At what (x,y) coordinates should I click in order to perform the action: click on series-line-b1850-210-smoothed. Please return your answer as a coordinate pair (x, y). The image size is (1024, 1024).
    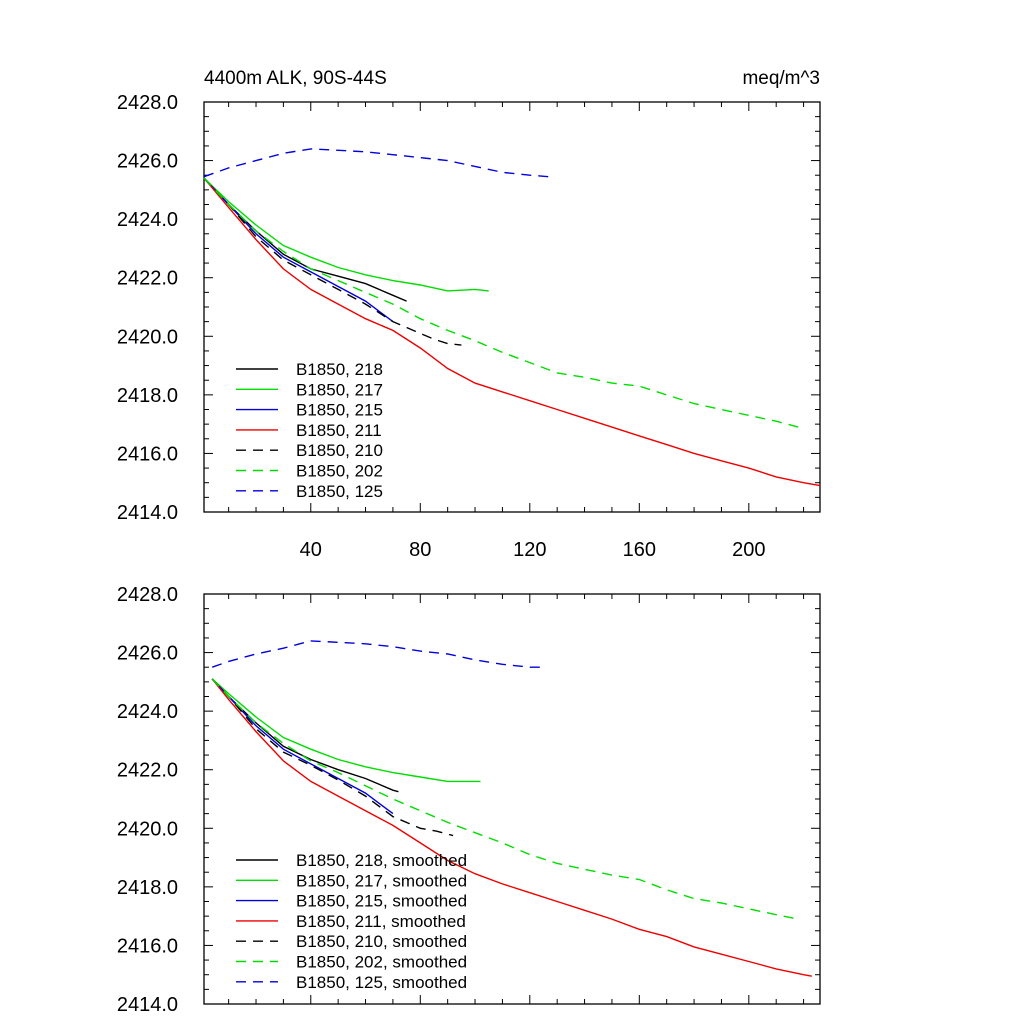
    Looking at the image, I should click on (332, 757).